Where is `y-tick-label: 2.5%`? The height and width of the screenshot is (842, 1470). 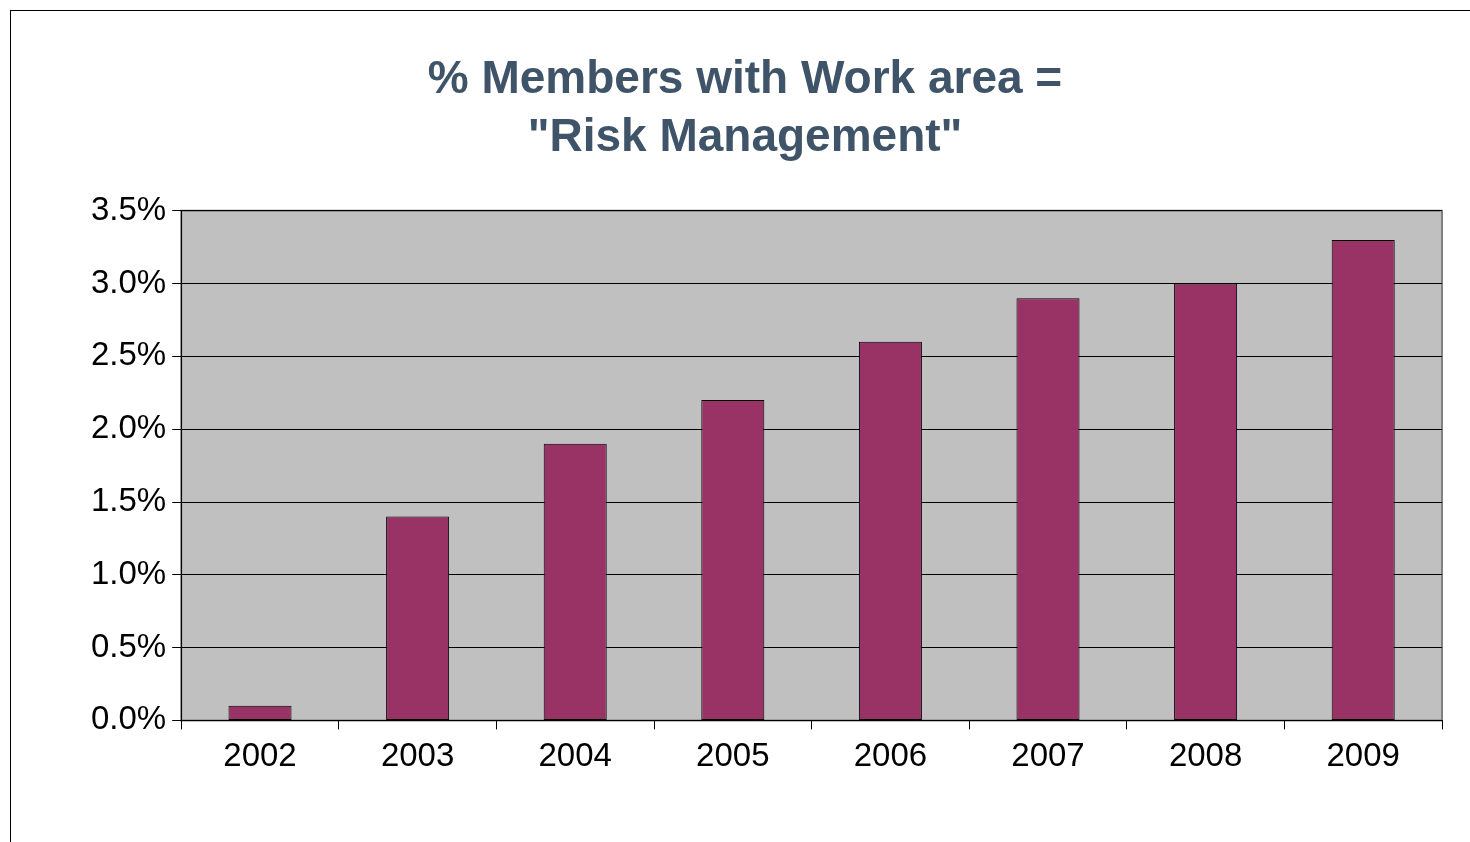 y-tick-label: 2.5% is located at coordinates (129, 354).